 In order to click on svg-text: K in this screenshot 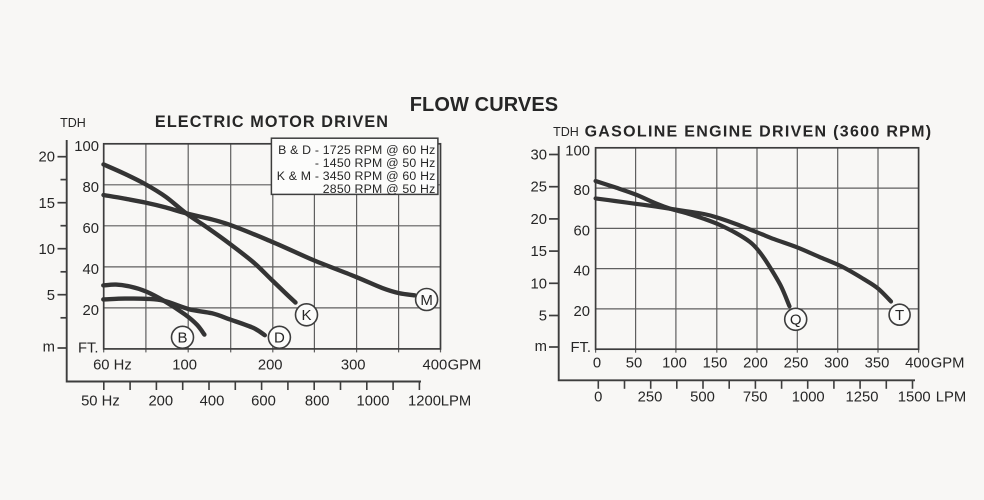, I will do `click(306, 315)`.